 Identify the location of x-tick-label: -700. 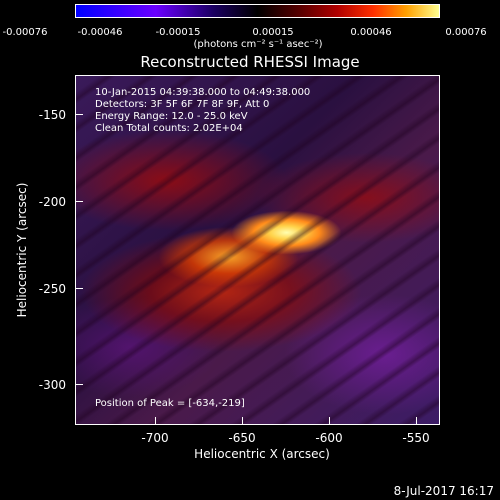
(155, 438).